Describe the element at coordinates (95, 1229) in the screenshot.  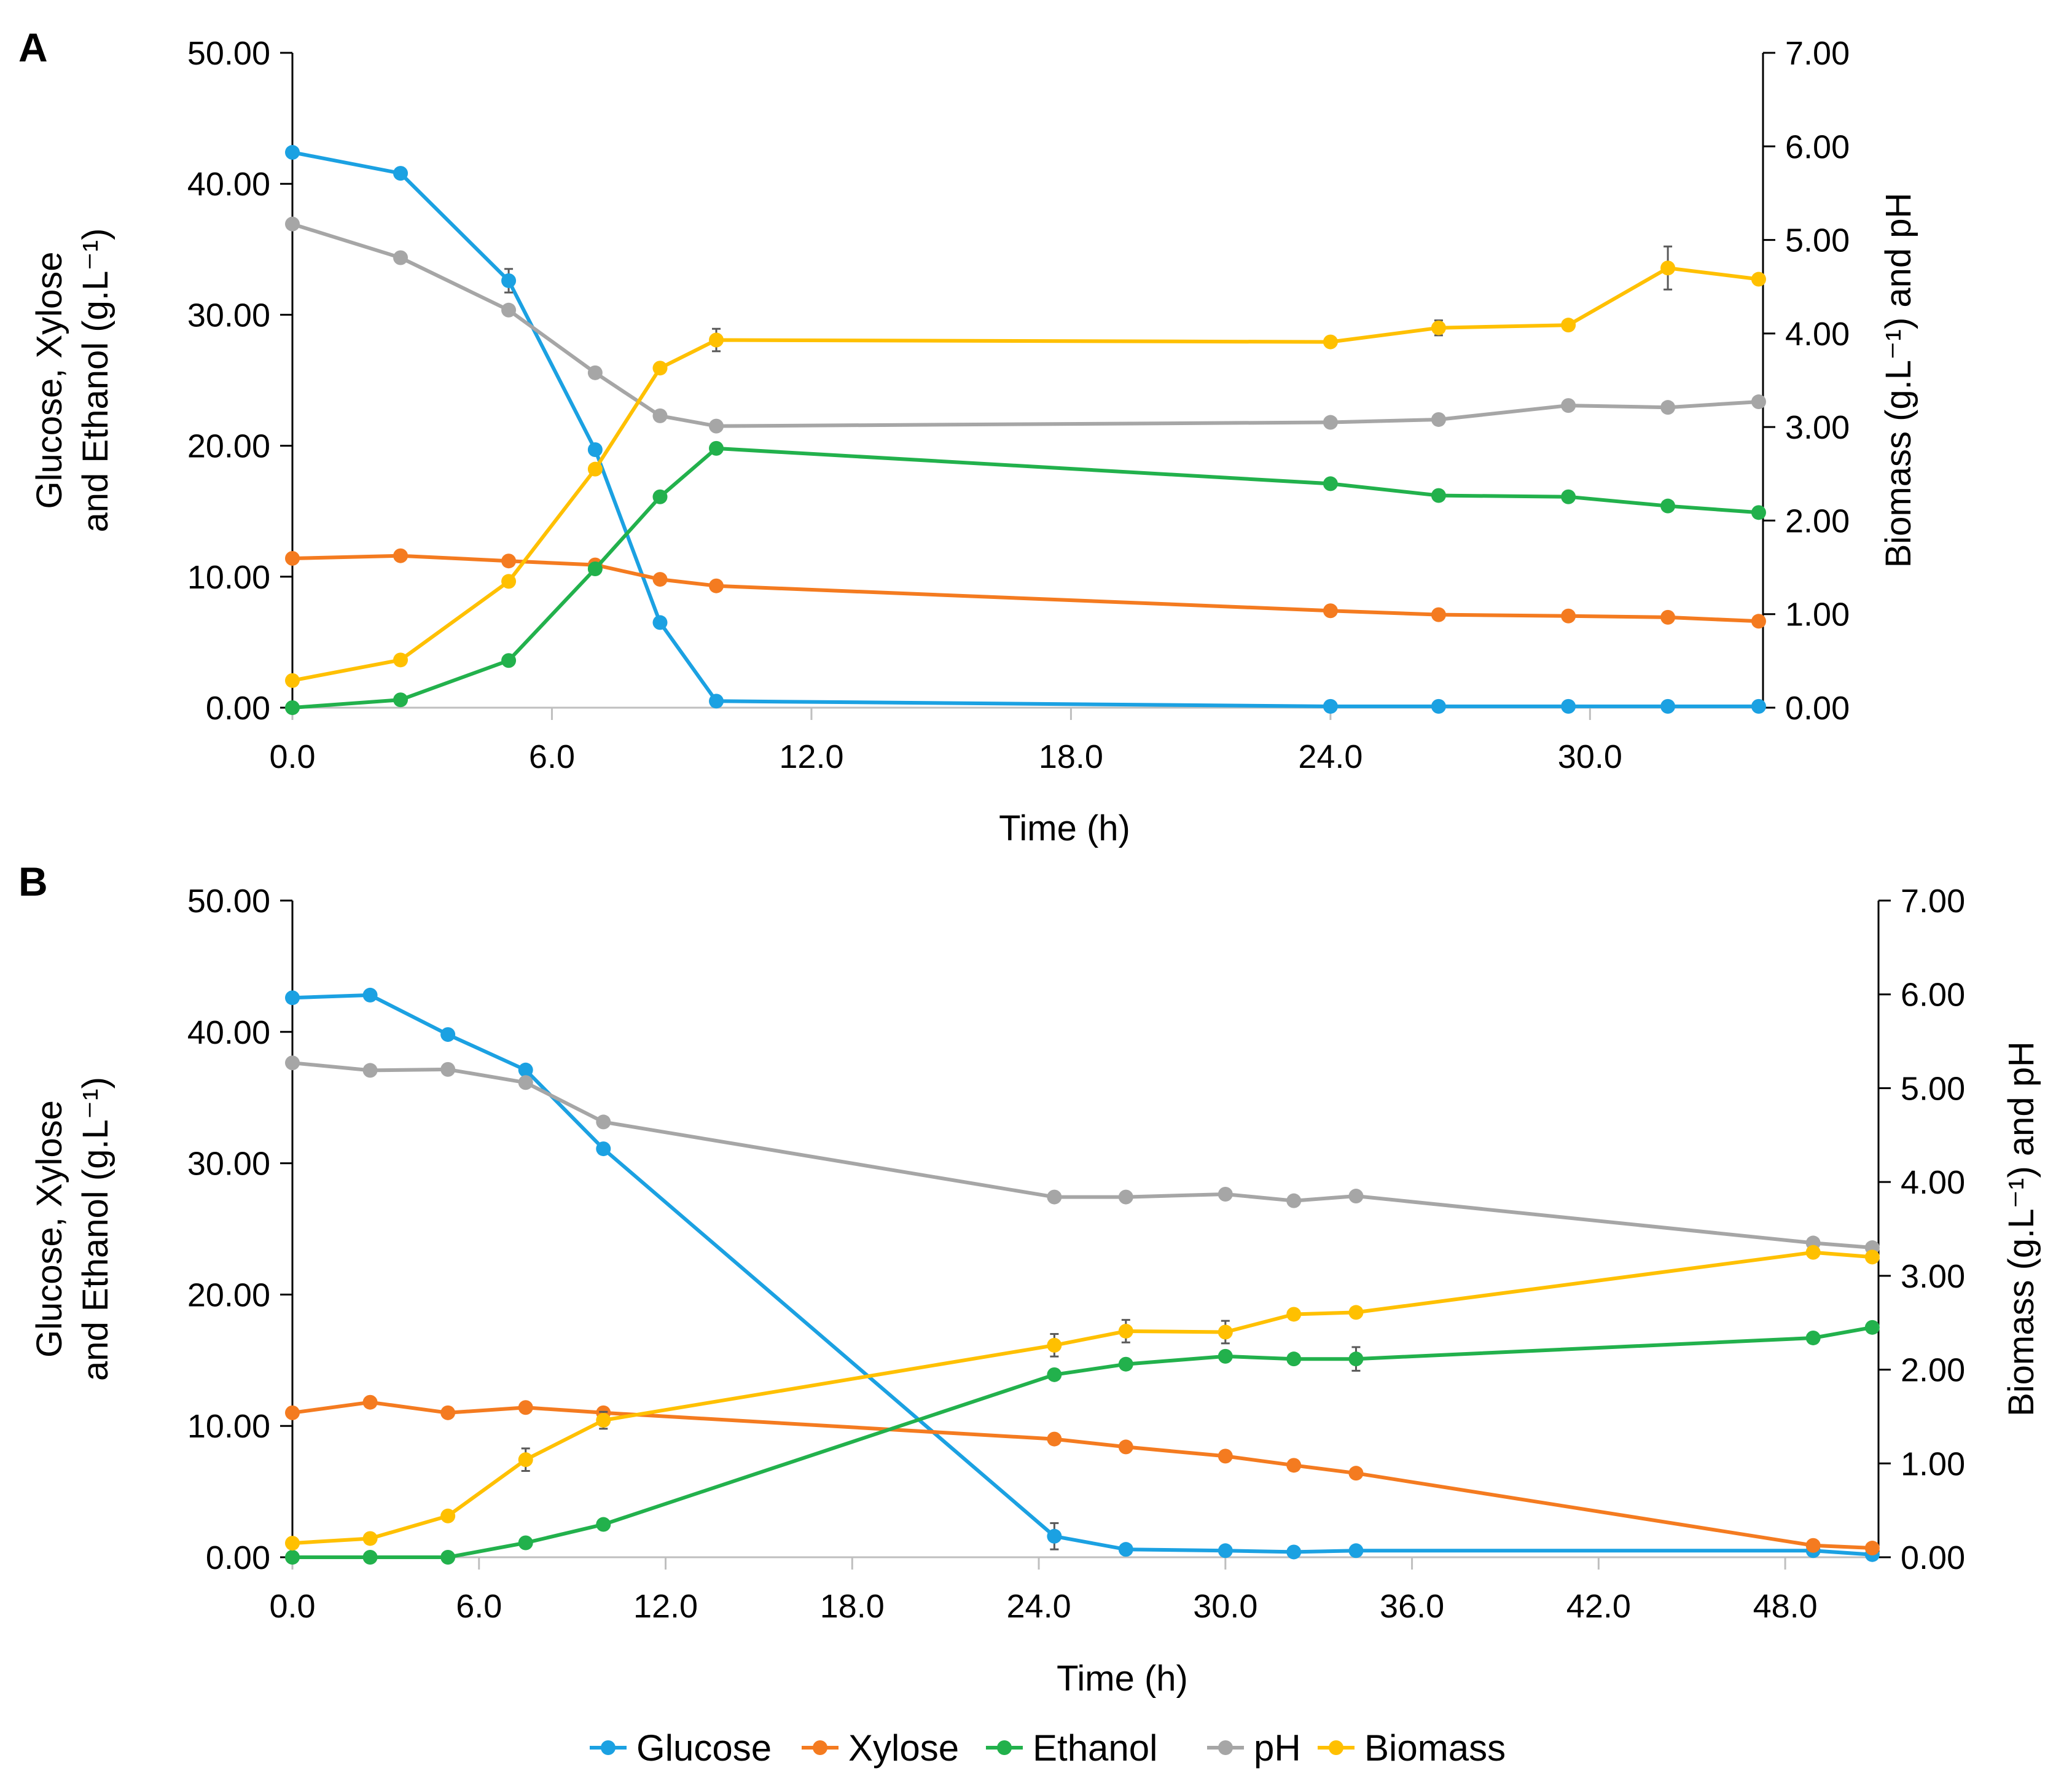
I see `y-left-axis-title-line: and Ethanol (g.L⁻¹)` at that location.